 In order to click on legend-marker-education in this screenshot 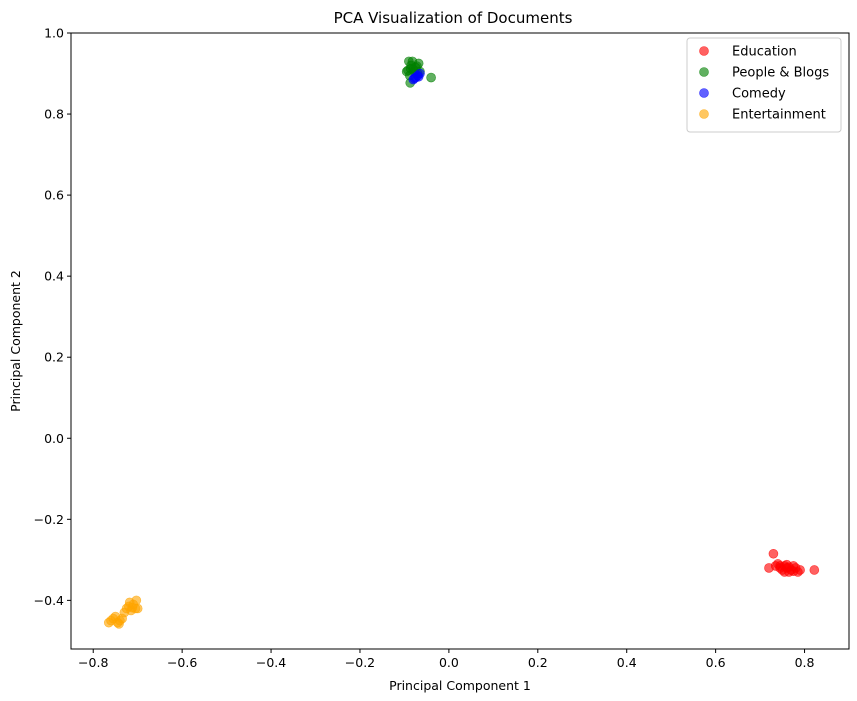, I will do `click(704, 51)`.